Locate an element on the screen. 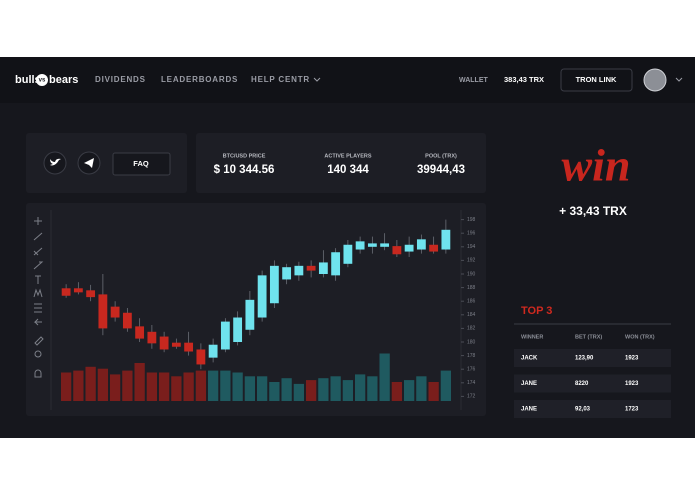 The width and height of the screenshot is (695, 499). toolbar is located at coordinates (38, 297).